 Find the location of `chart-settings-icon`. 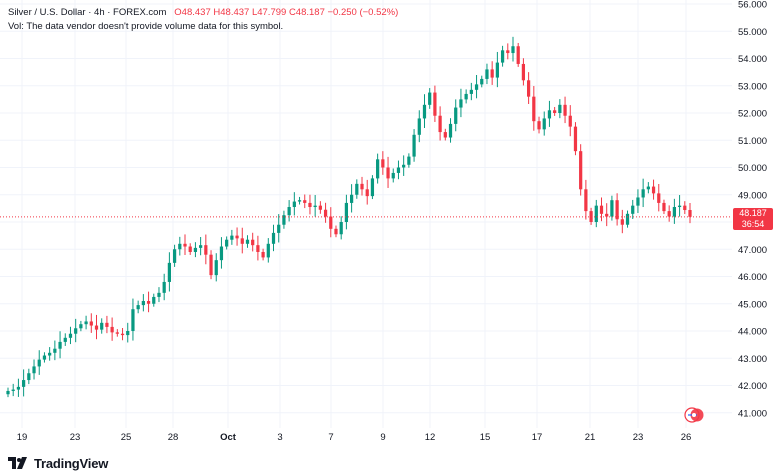

chart-settings-icon is located at coordinates (694, 415).